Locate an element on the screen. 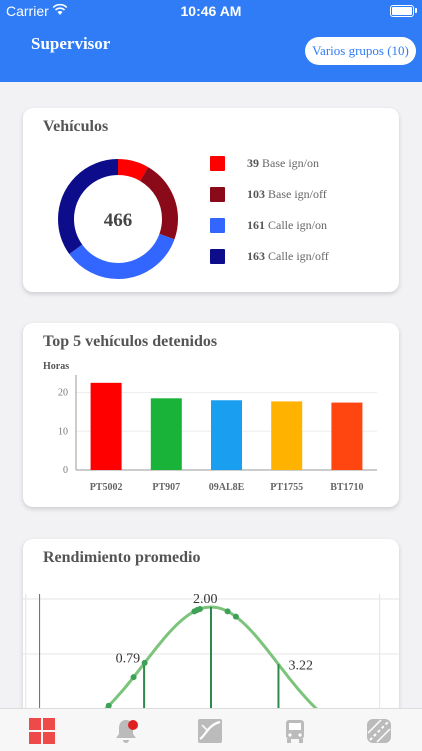  alerts-tab-icon is located at coordinates (126, 731).